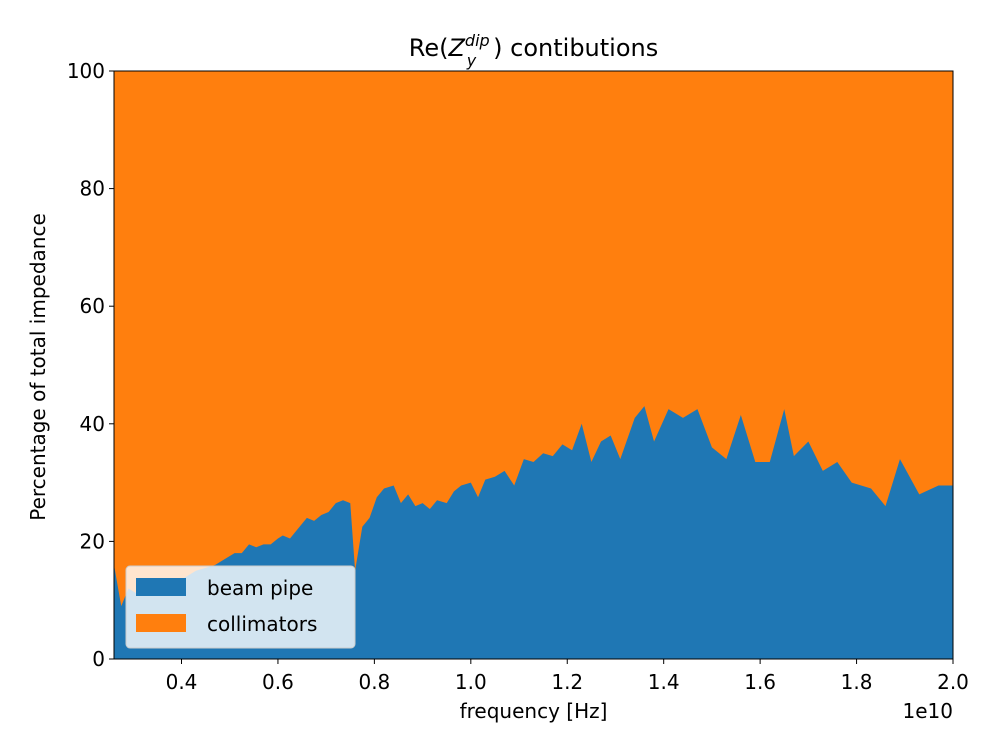 The image size is (1000, 750). I want to click on x-tick-label: 1.2, so click(567, 682).